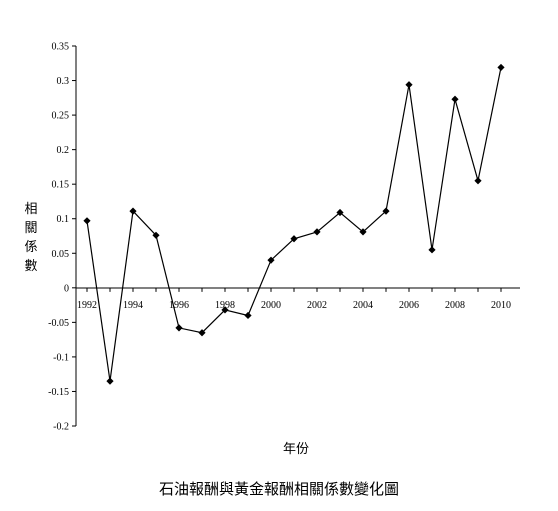  I want to click on y-tick-label: 0, so click(66, 288).